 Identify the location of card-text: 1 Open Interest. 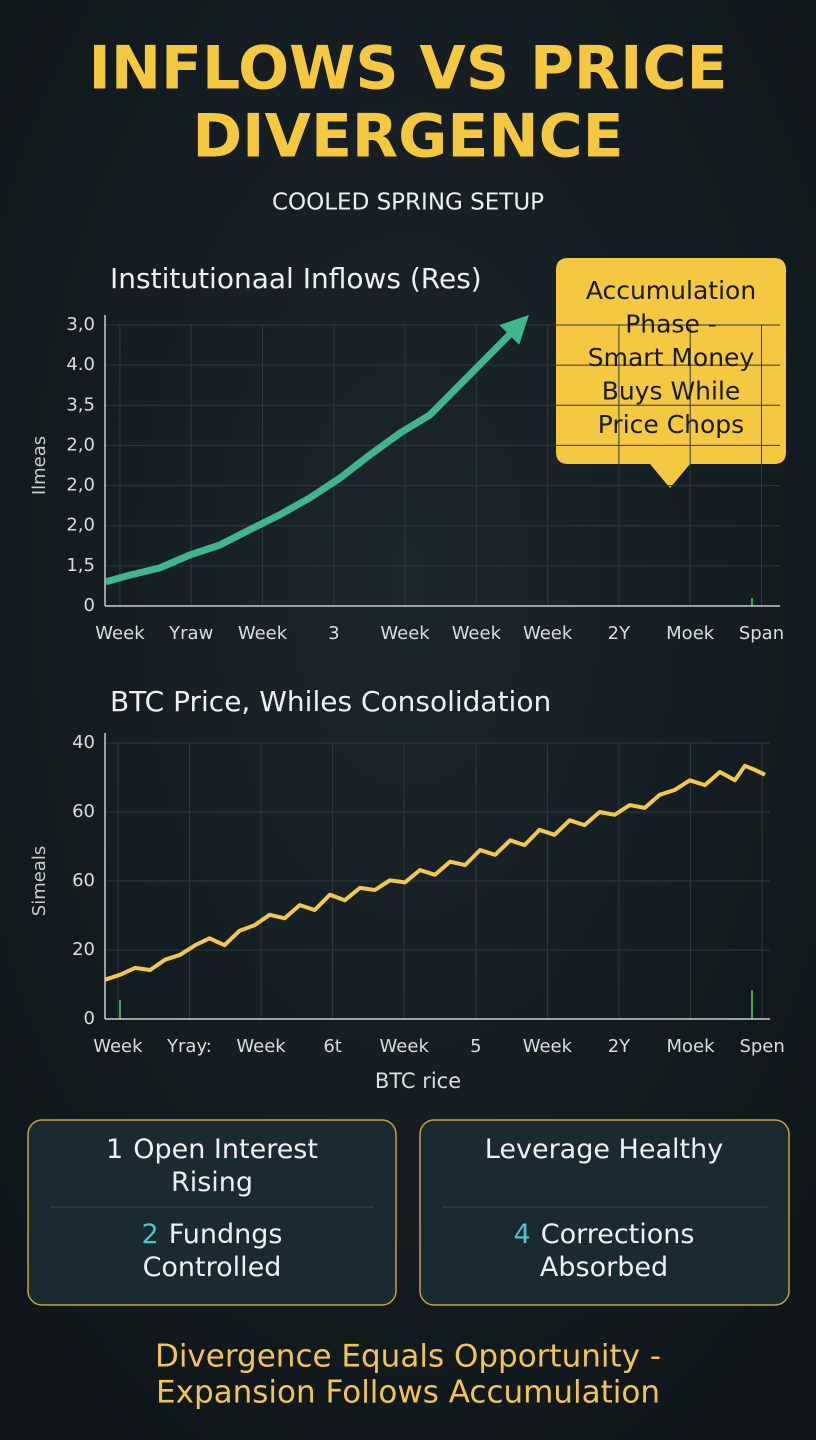
(212, 1149).